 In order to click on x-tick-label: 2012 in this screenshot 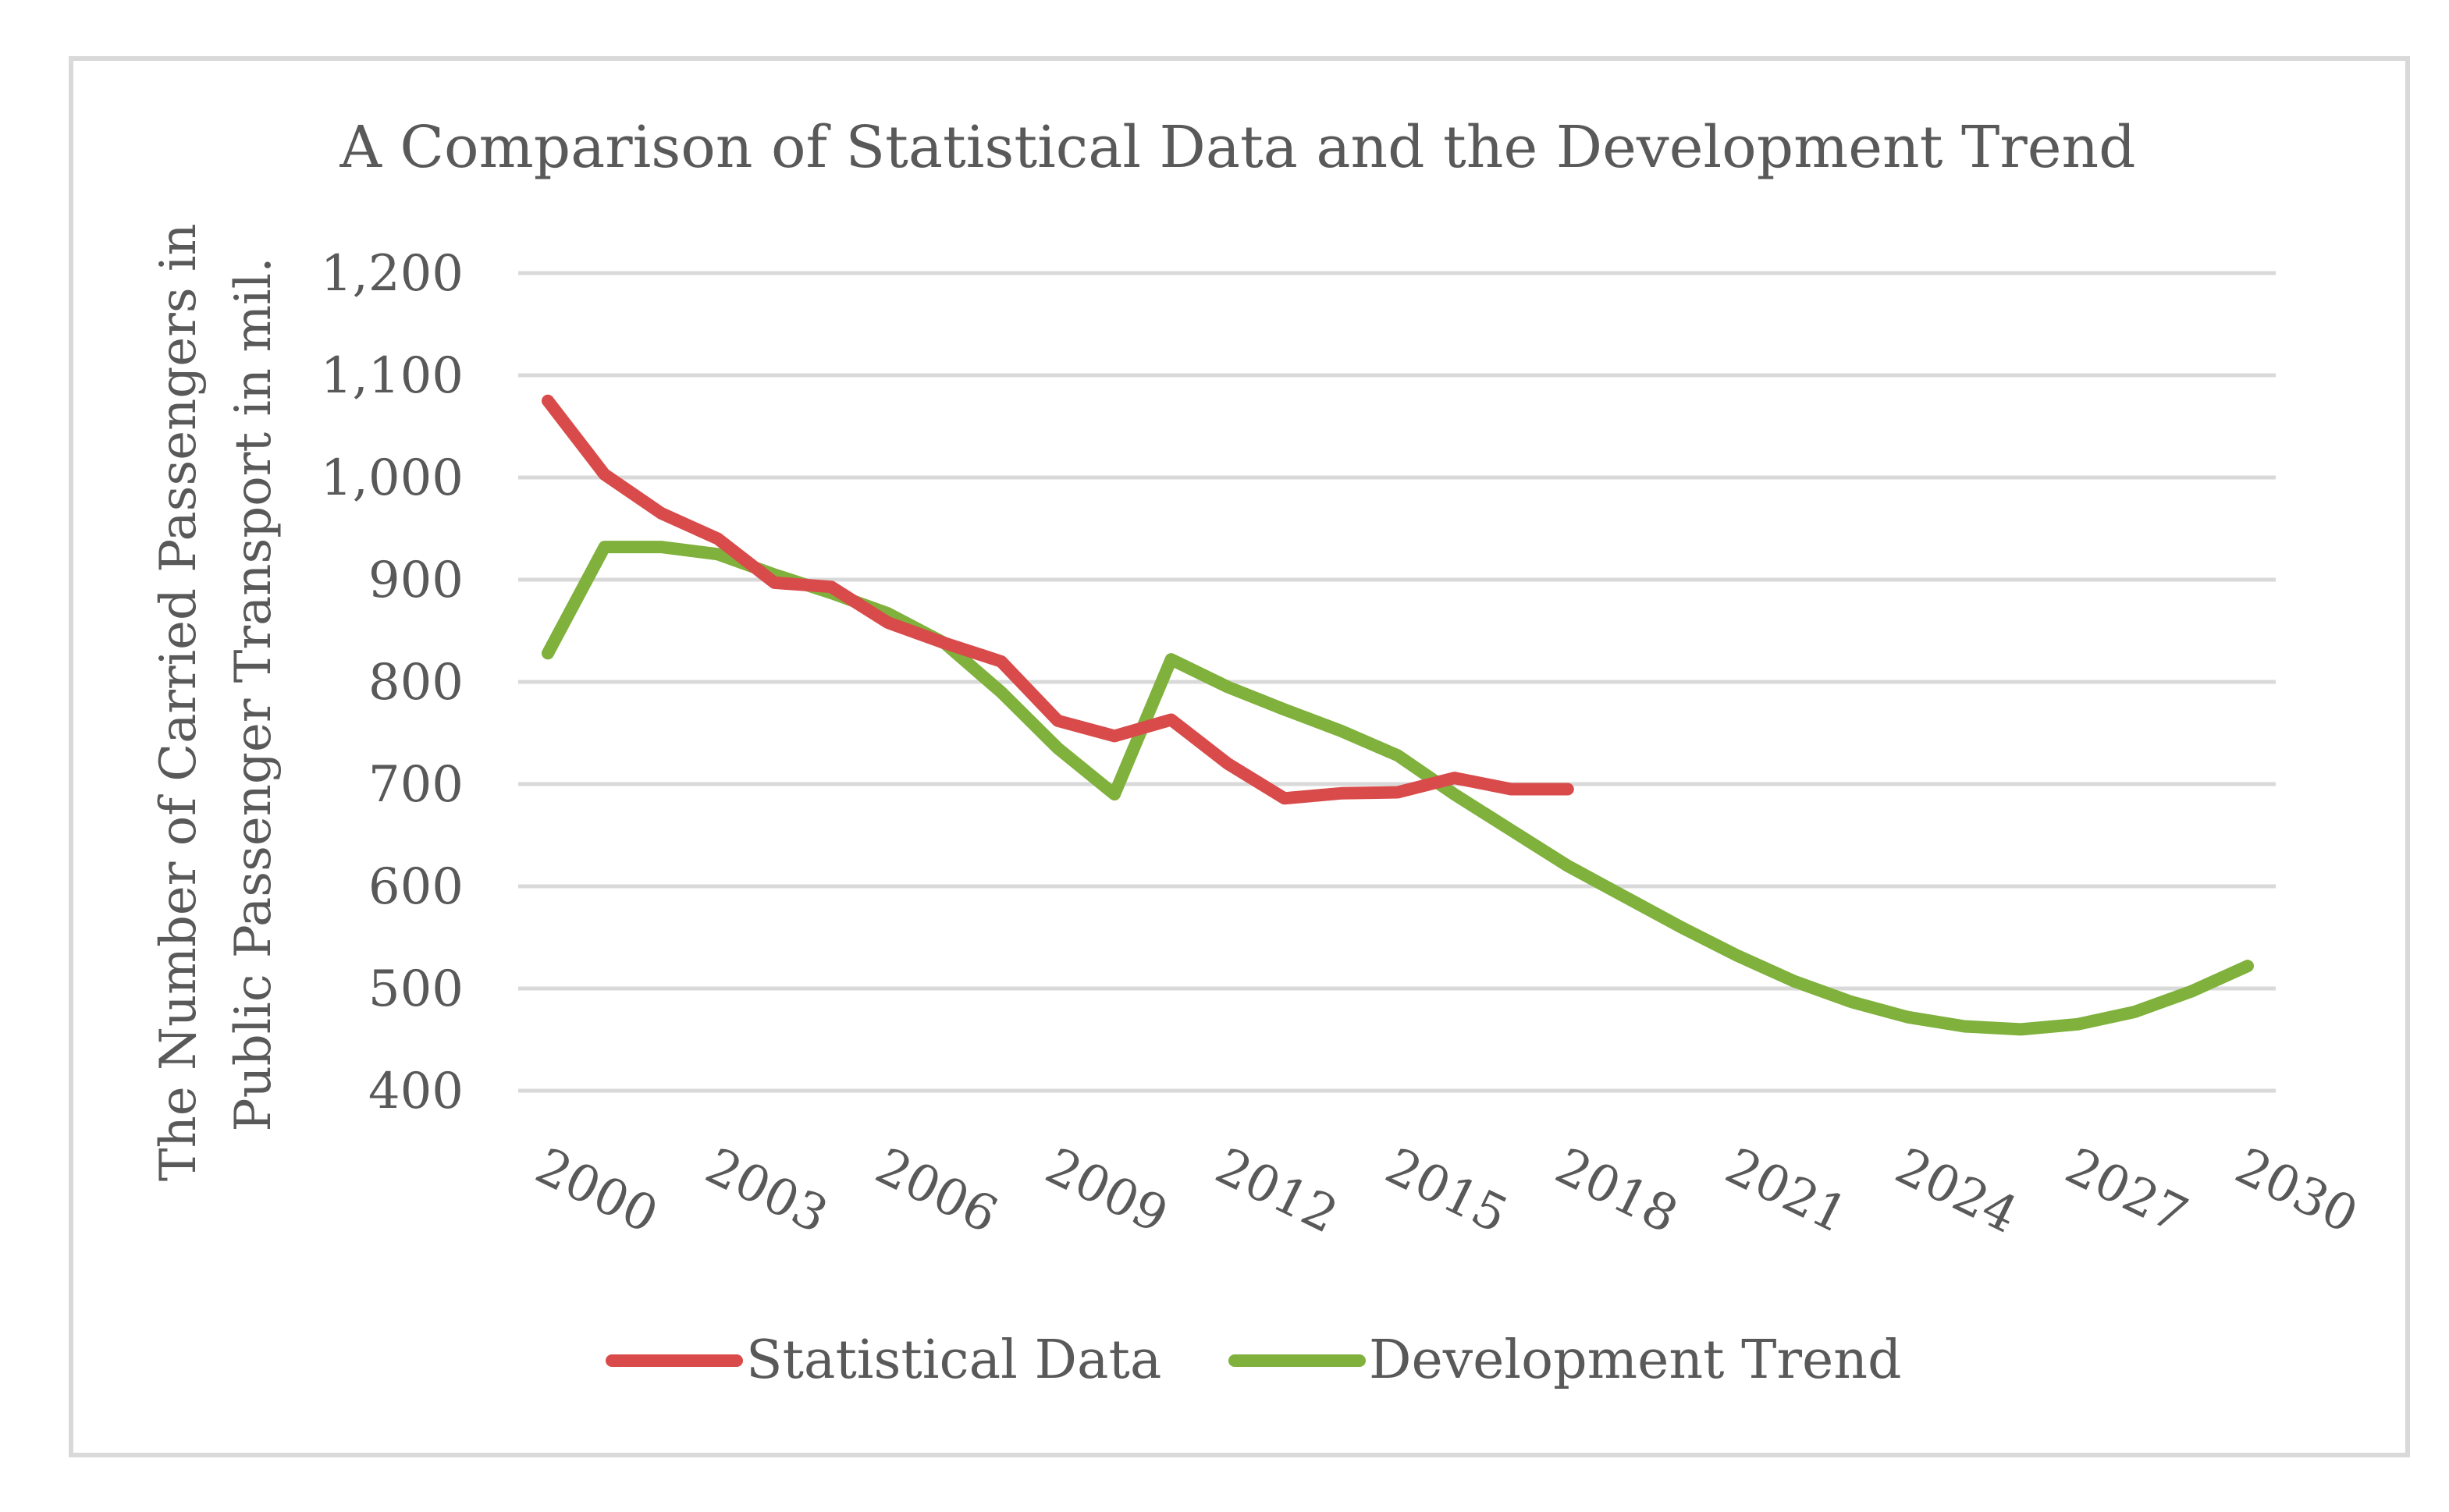, I will do `click(1276, 1191)`.